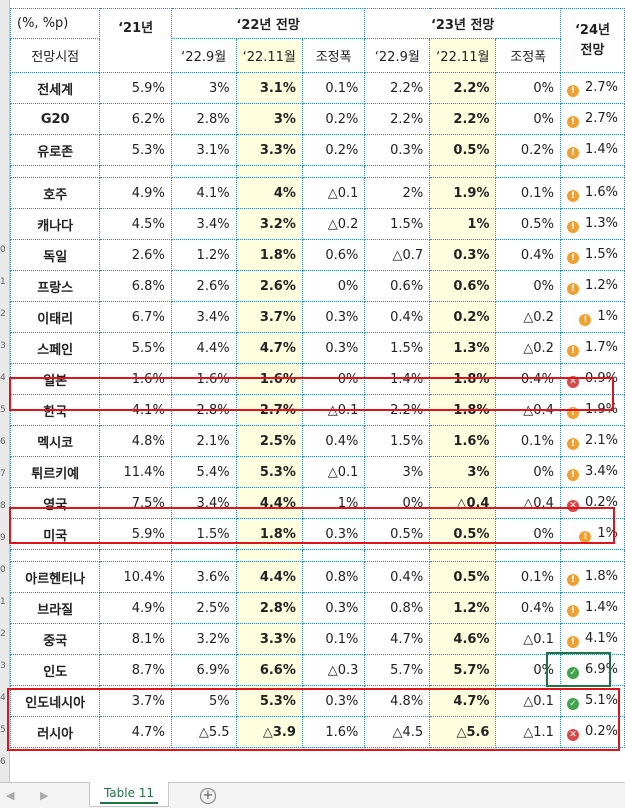 Image resolution: width=625 pixels, height=808 pixels. Describe the element at coordinates (528, 732) in the screenshot. I see `cell-a23: △1.1` at that location.